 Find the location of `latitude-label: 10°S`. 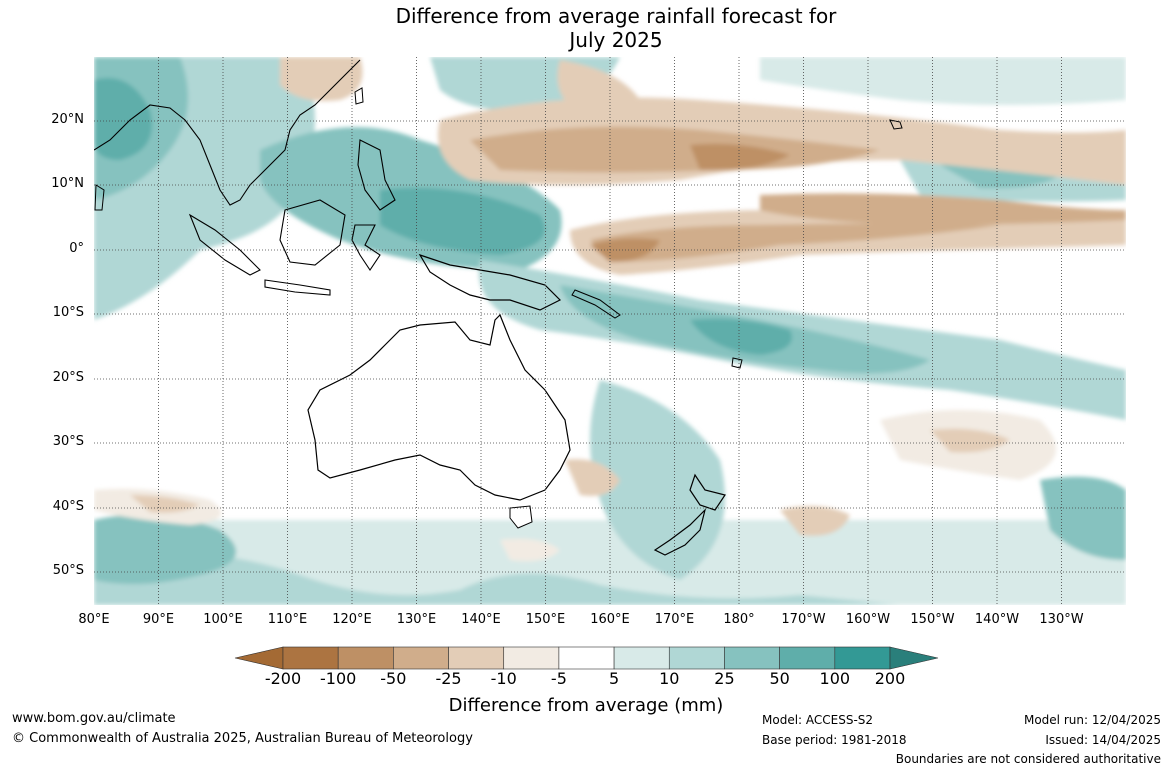

latitude-label: 10°S is located at coordinates (68, 312).